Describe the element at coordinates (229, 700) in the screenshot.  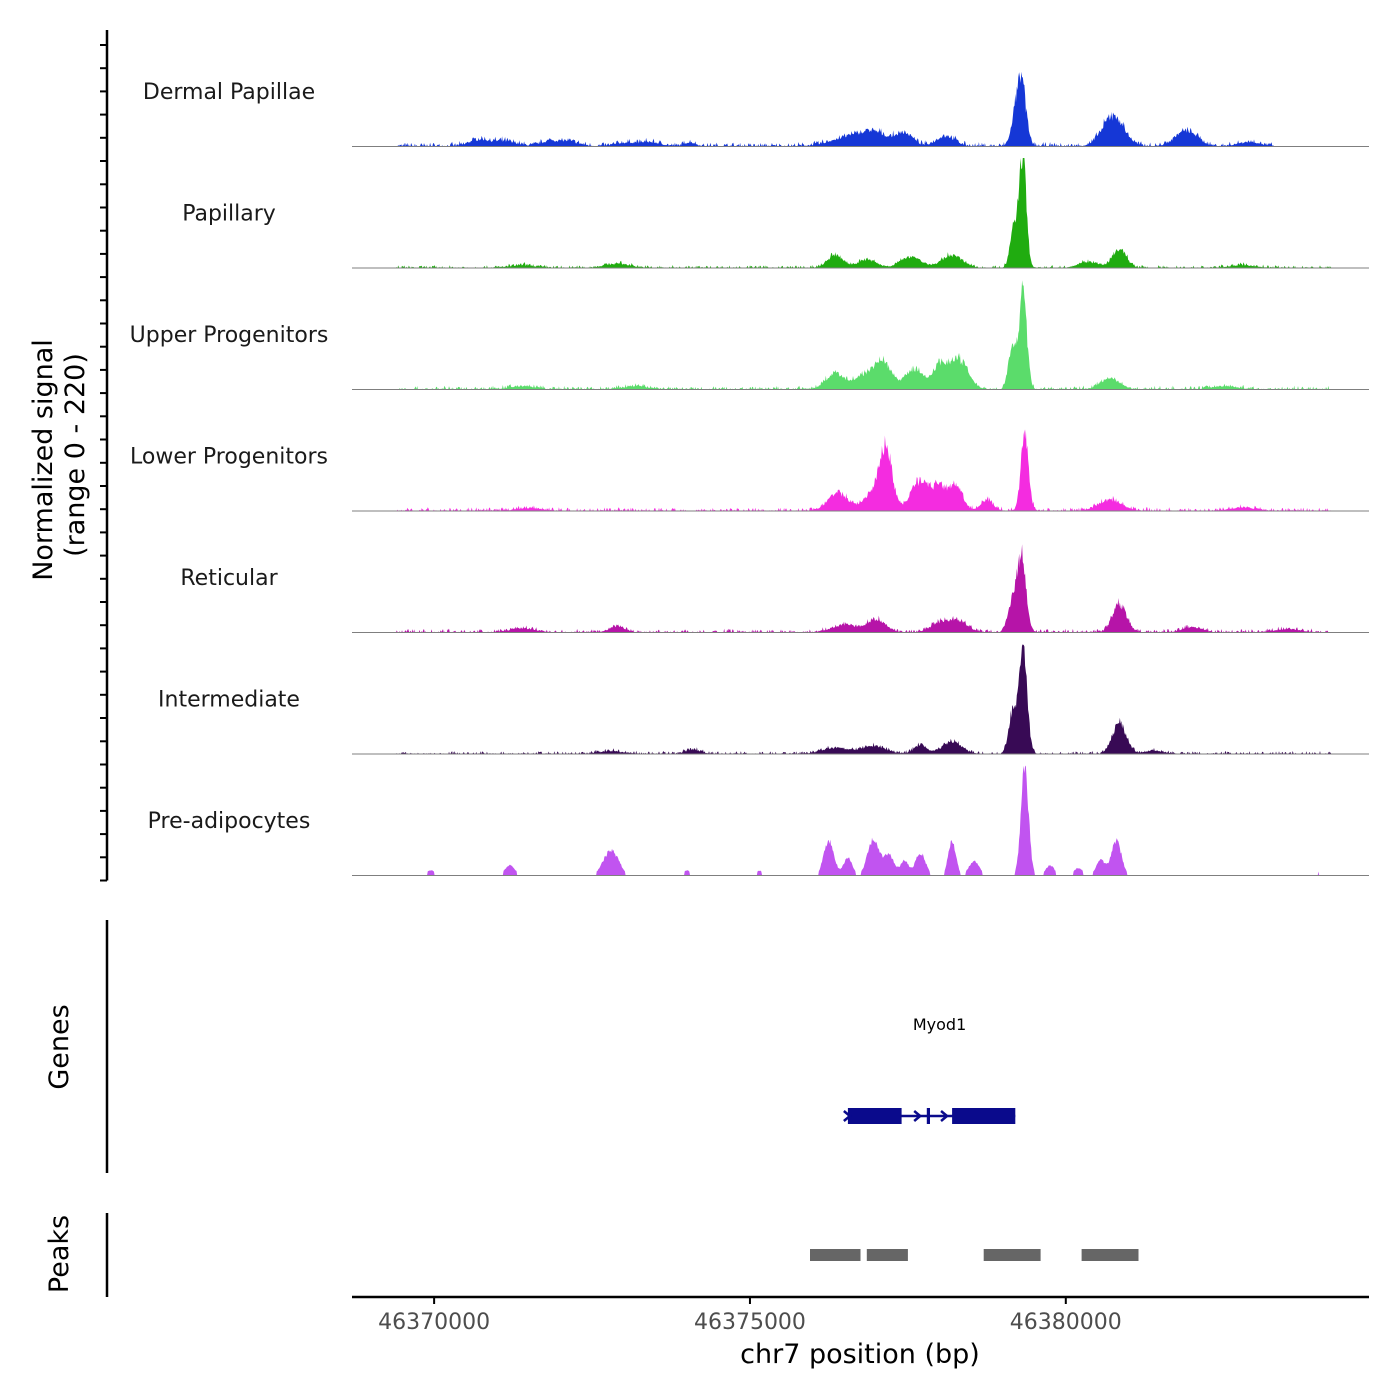
I see `track-label-5: Intermediate` at that location.